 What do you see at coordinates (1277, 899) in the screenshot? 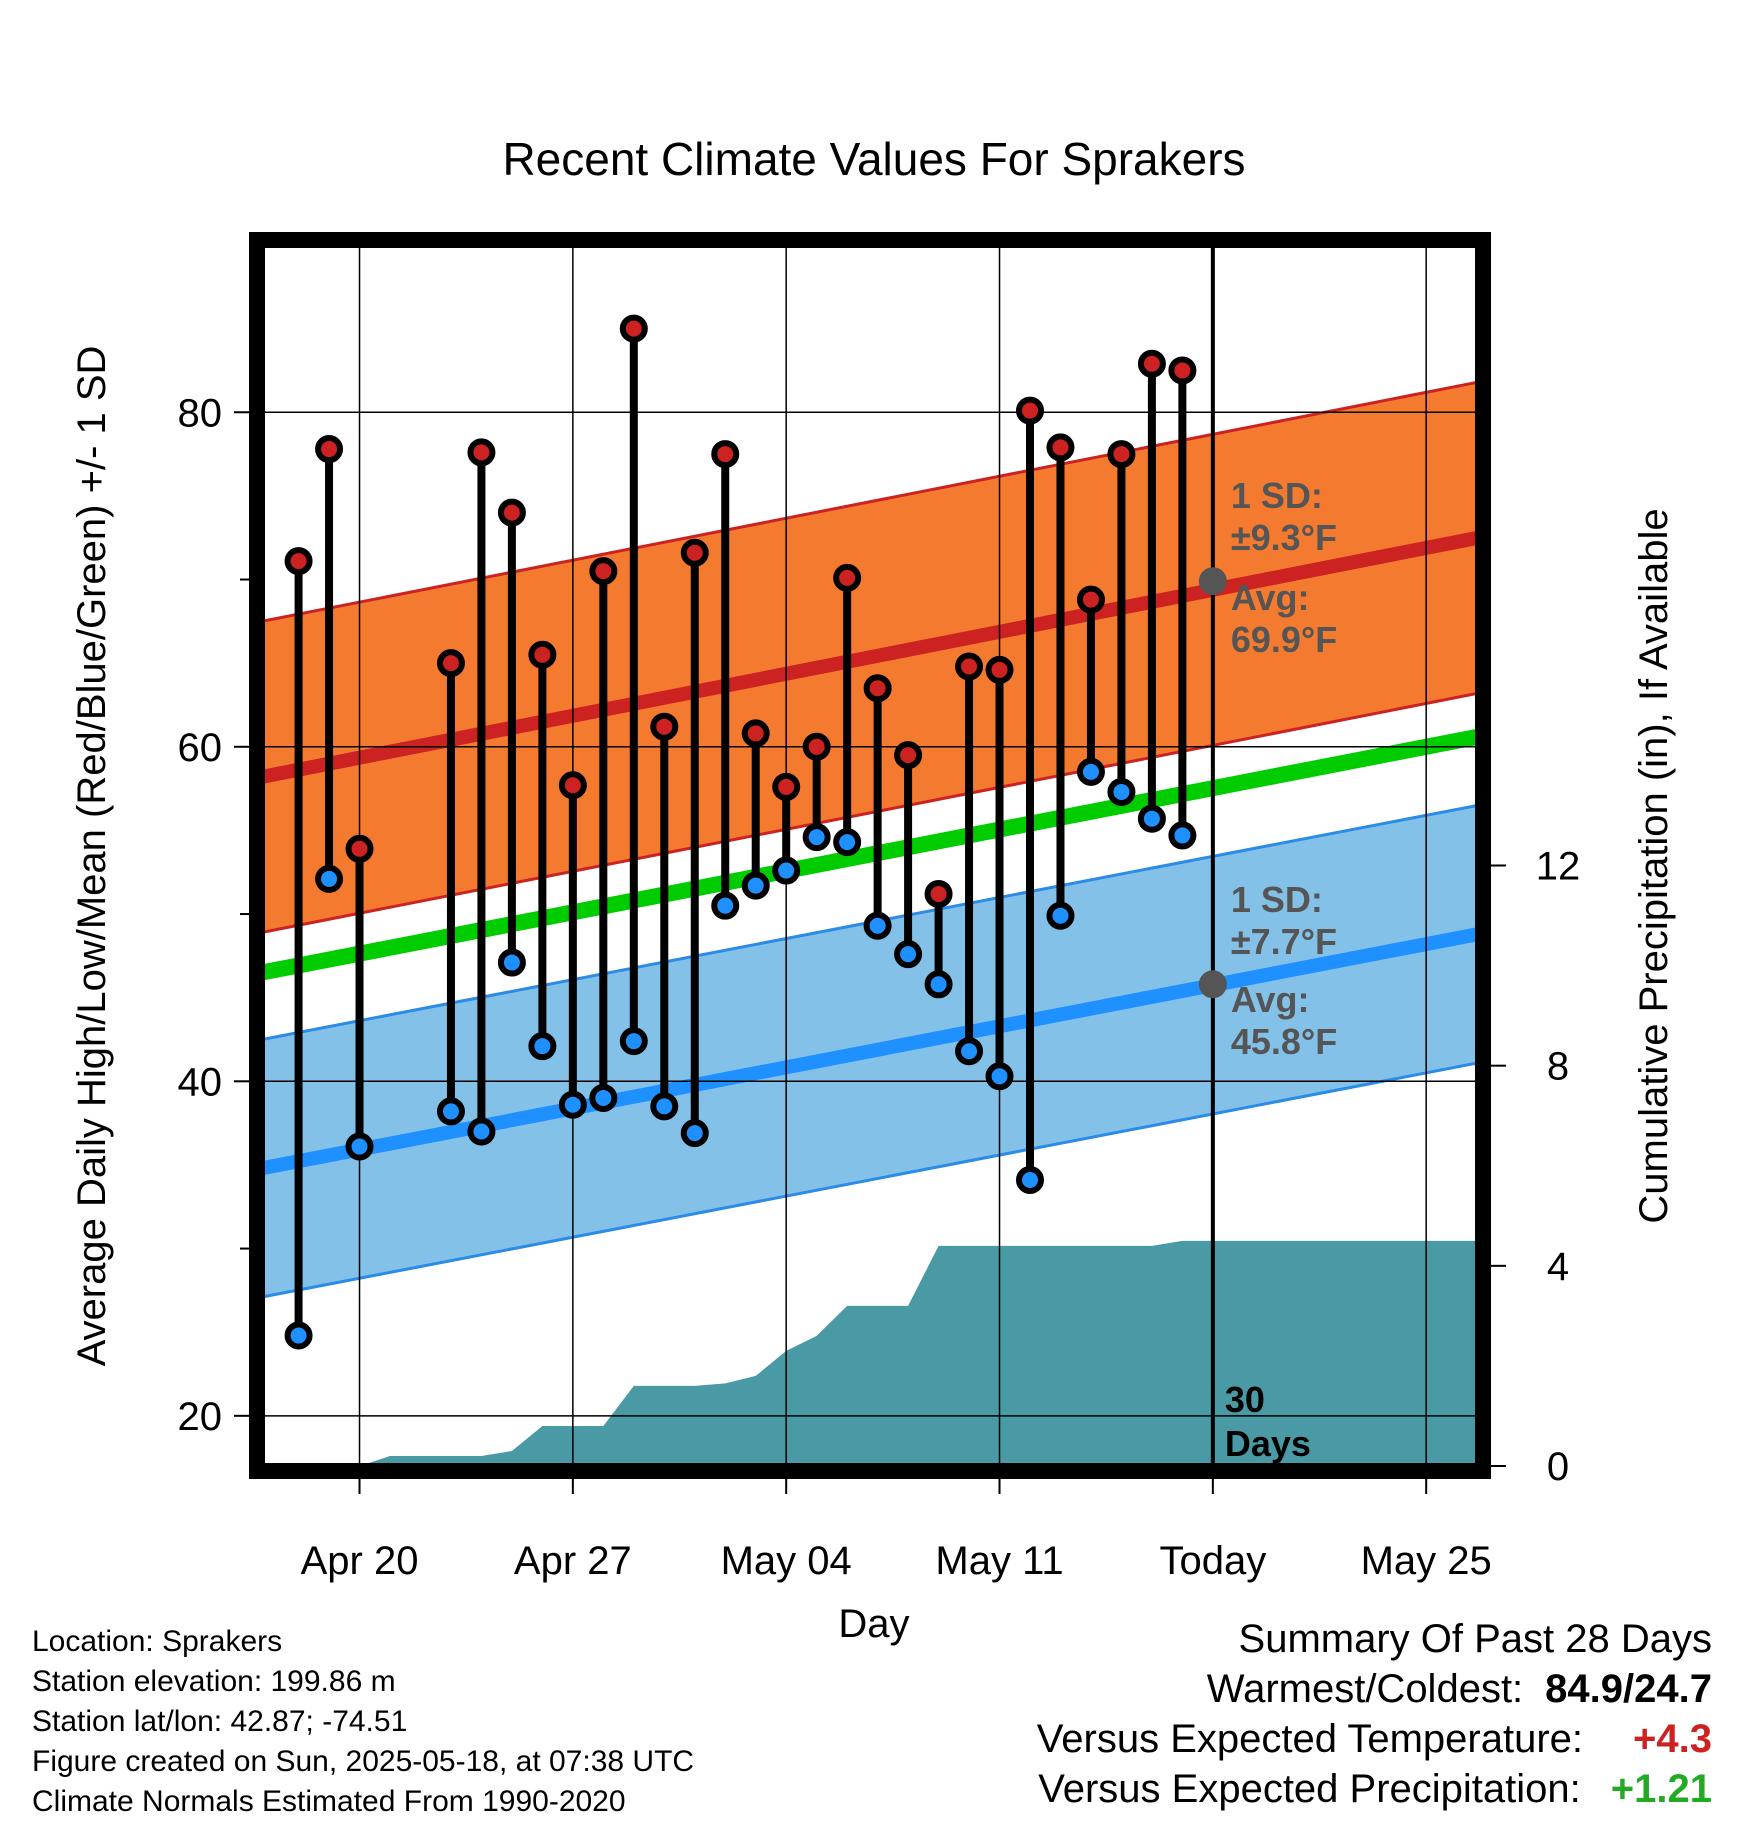
I see `low-sd-label: 1 SD:` at bounding box center [1277, 899].